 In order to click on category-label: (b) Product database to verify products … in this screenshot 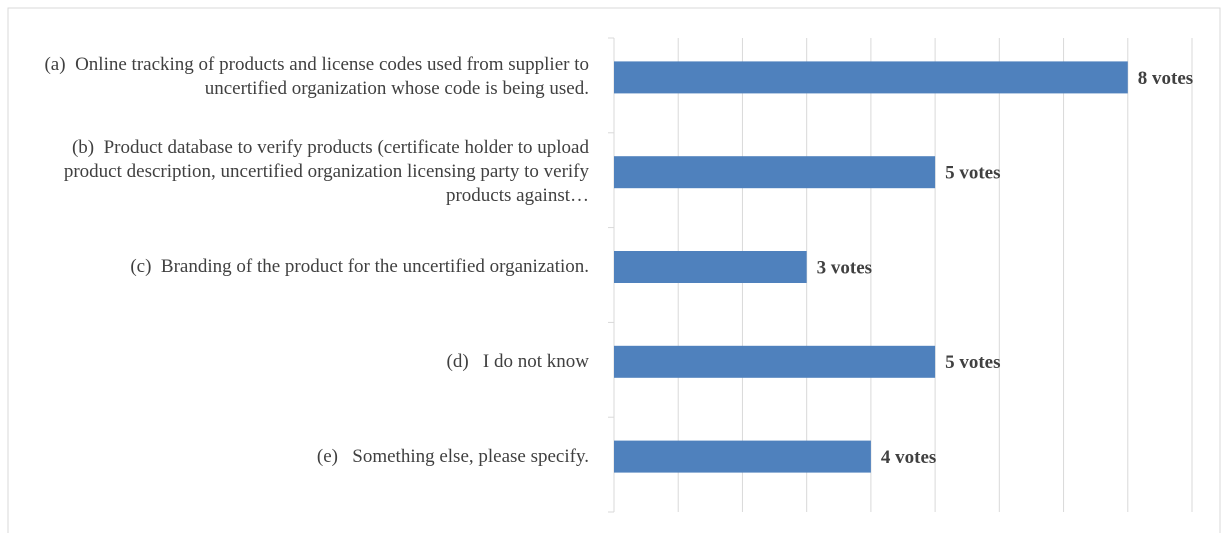, I will do `click(328, 172)`.